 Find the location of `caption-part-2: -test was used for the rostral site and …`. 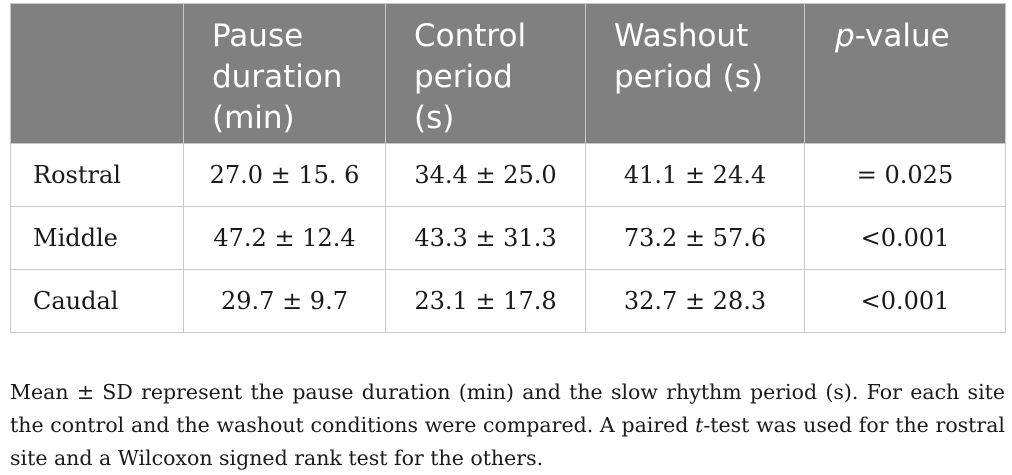

caption-part-2: -test was used for the rostral site and … is located at coordinates (507, 441).